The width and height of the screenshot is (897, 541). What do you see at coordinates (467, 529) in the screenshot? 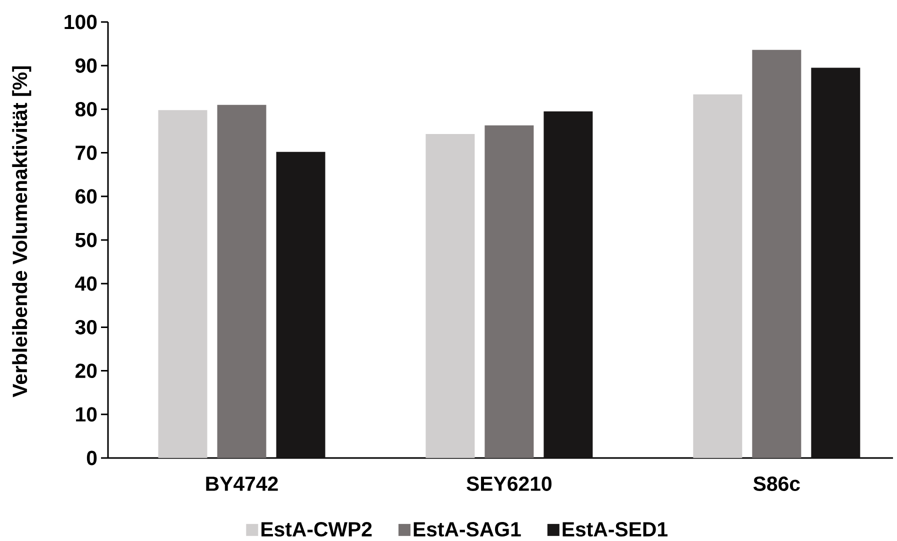
I see `legend-label: EstA-SAG1` at bounding box center [467, 529].